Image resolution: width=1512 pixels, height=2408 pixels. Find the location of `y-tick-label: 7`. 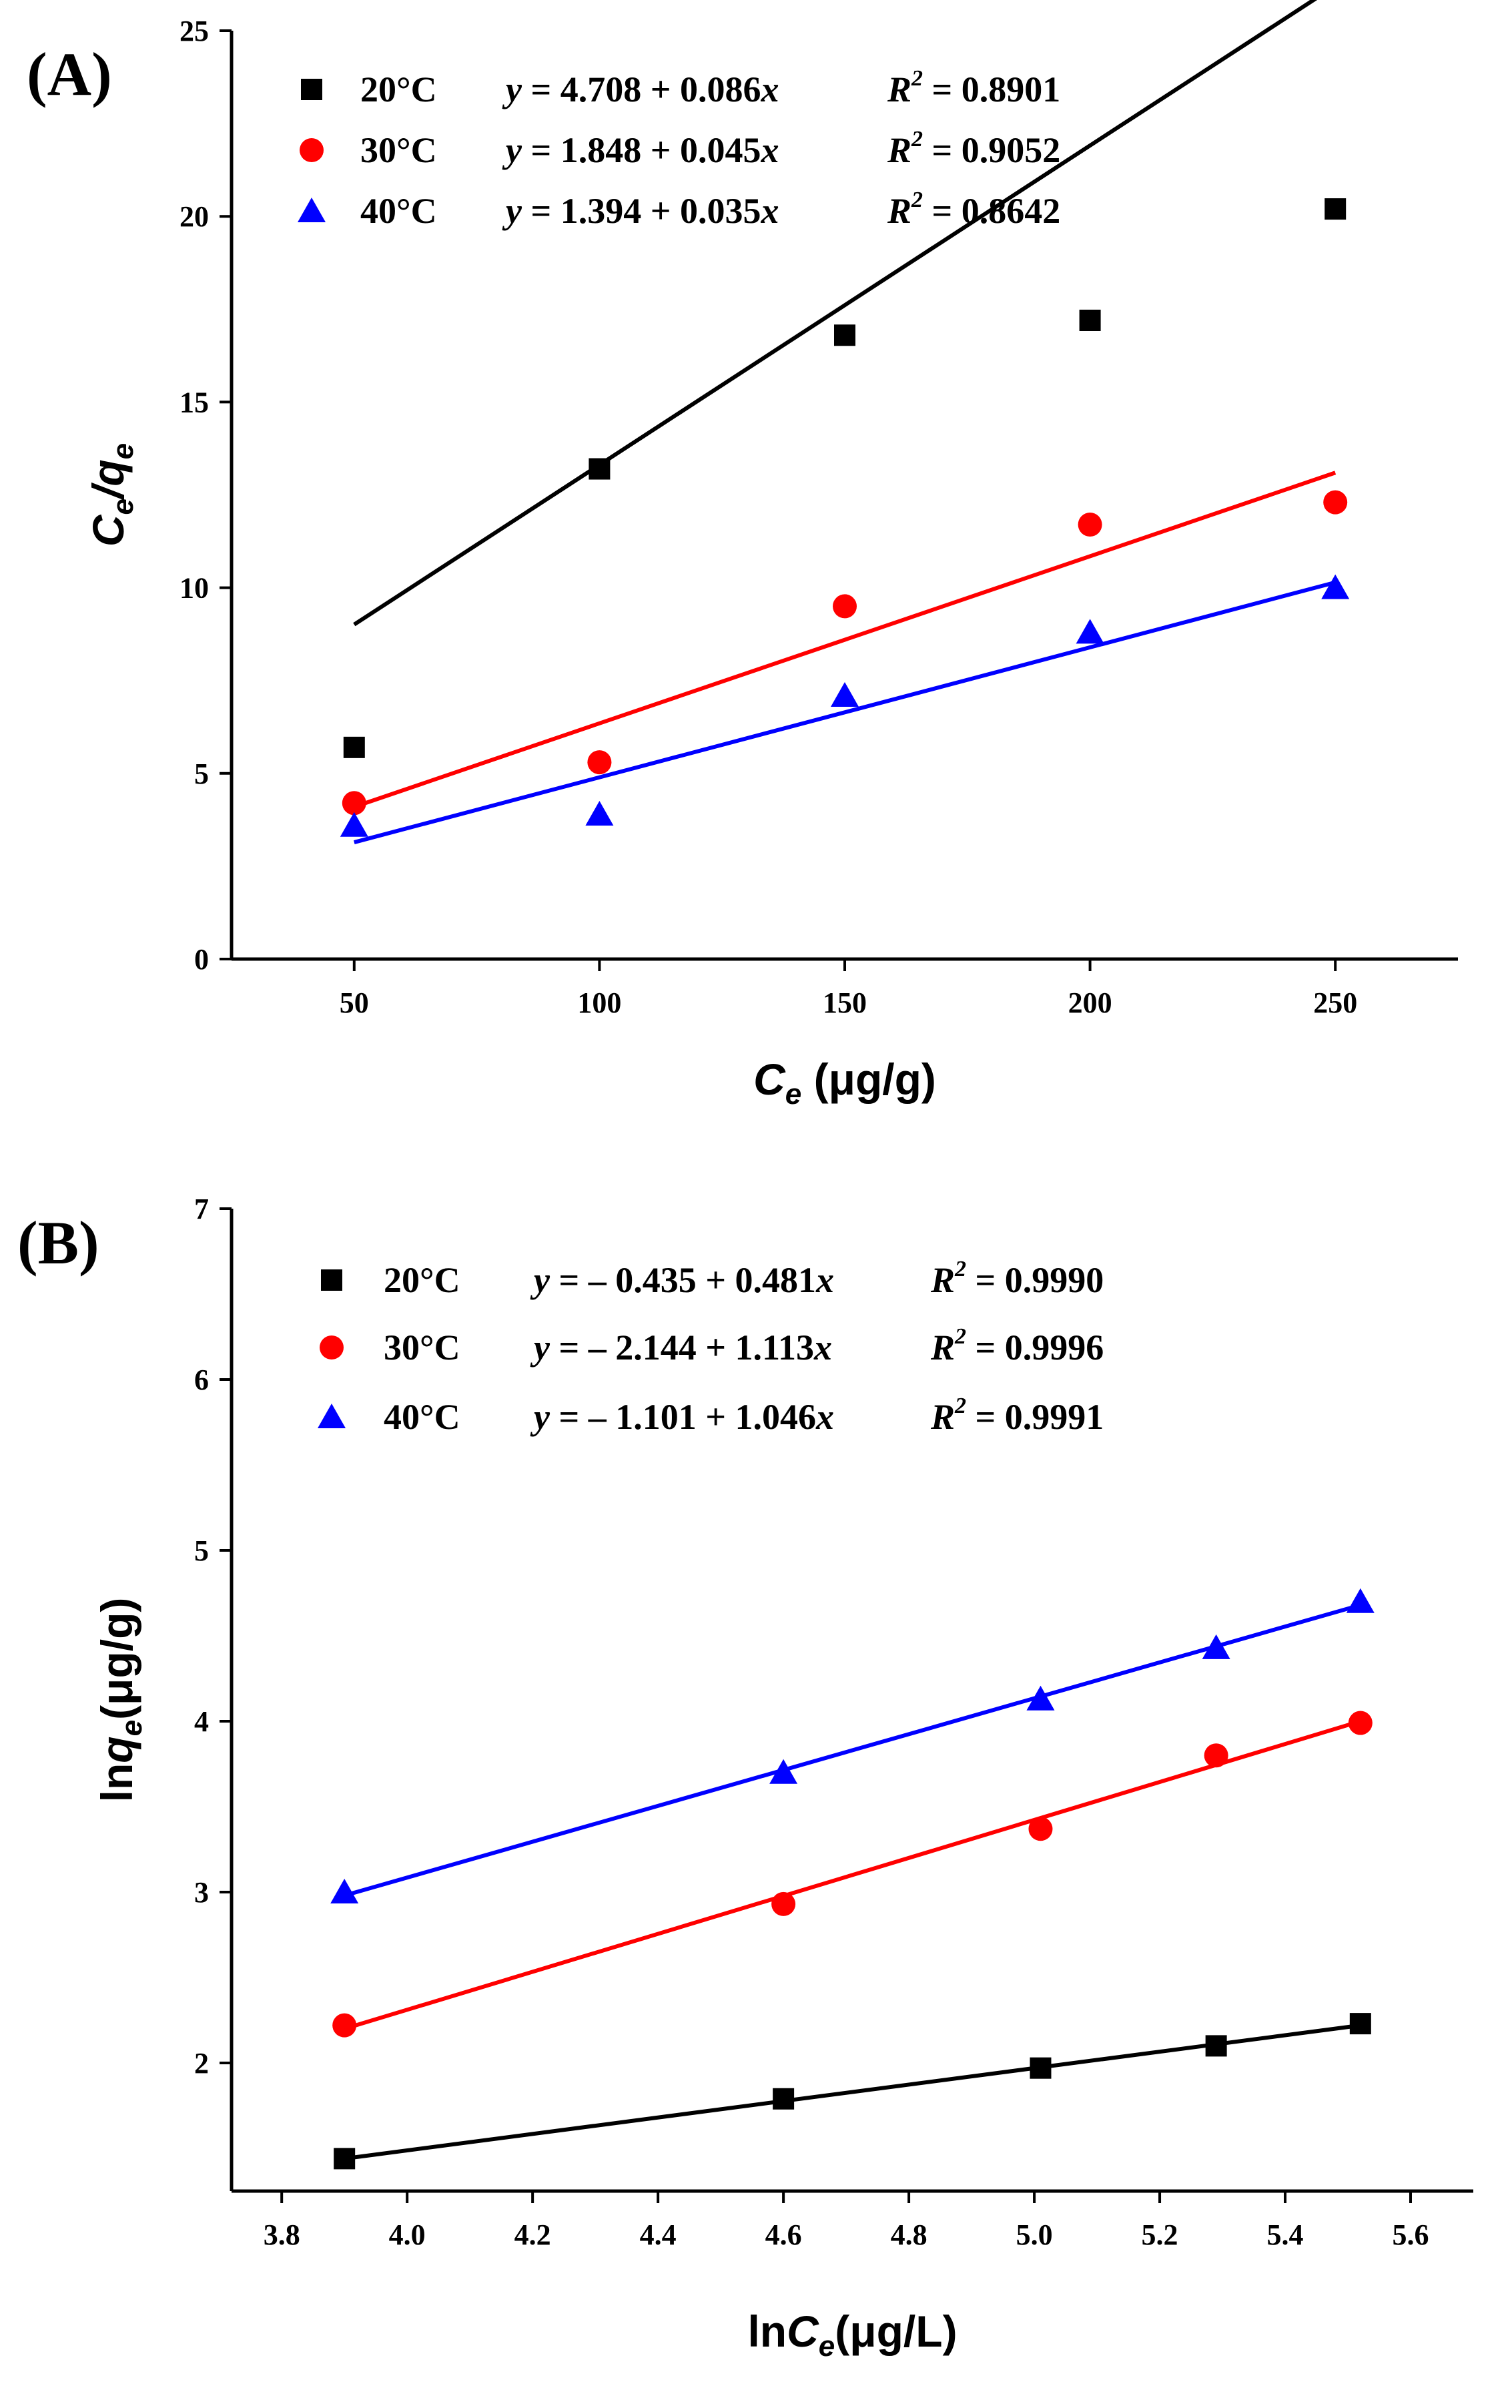

y-tick-label: 7 is located at coordinates (201, 1209).